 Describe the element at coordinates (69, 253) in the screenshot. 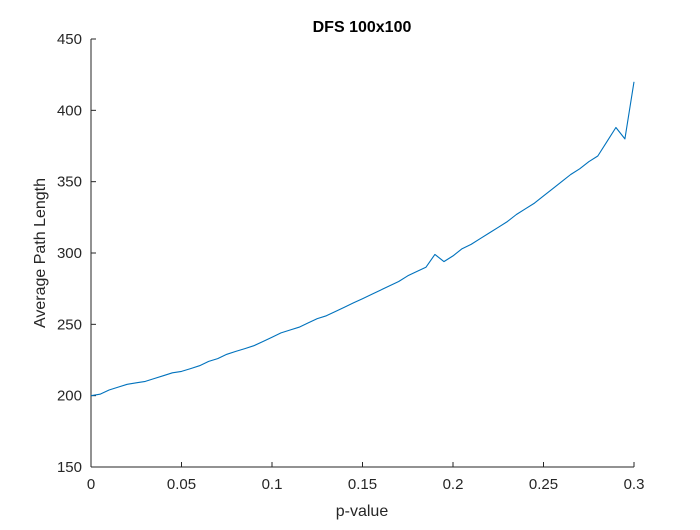

I see `y-tick-label: 300` at that location.